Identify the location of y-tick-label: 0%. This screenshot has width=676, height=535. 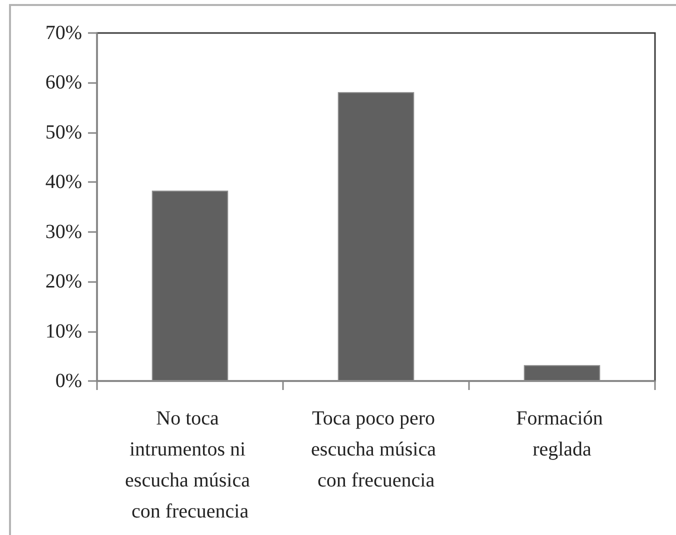
(68, 381).